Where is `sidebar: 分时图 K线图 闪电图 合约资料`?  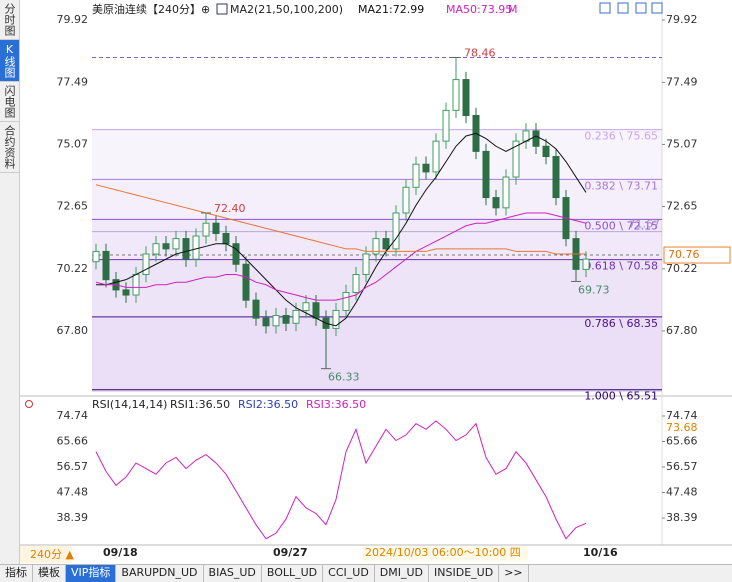 sidebar: 分时图 K线图 闪电图 合约资料 is located at coordinates (10, 282).